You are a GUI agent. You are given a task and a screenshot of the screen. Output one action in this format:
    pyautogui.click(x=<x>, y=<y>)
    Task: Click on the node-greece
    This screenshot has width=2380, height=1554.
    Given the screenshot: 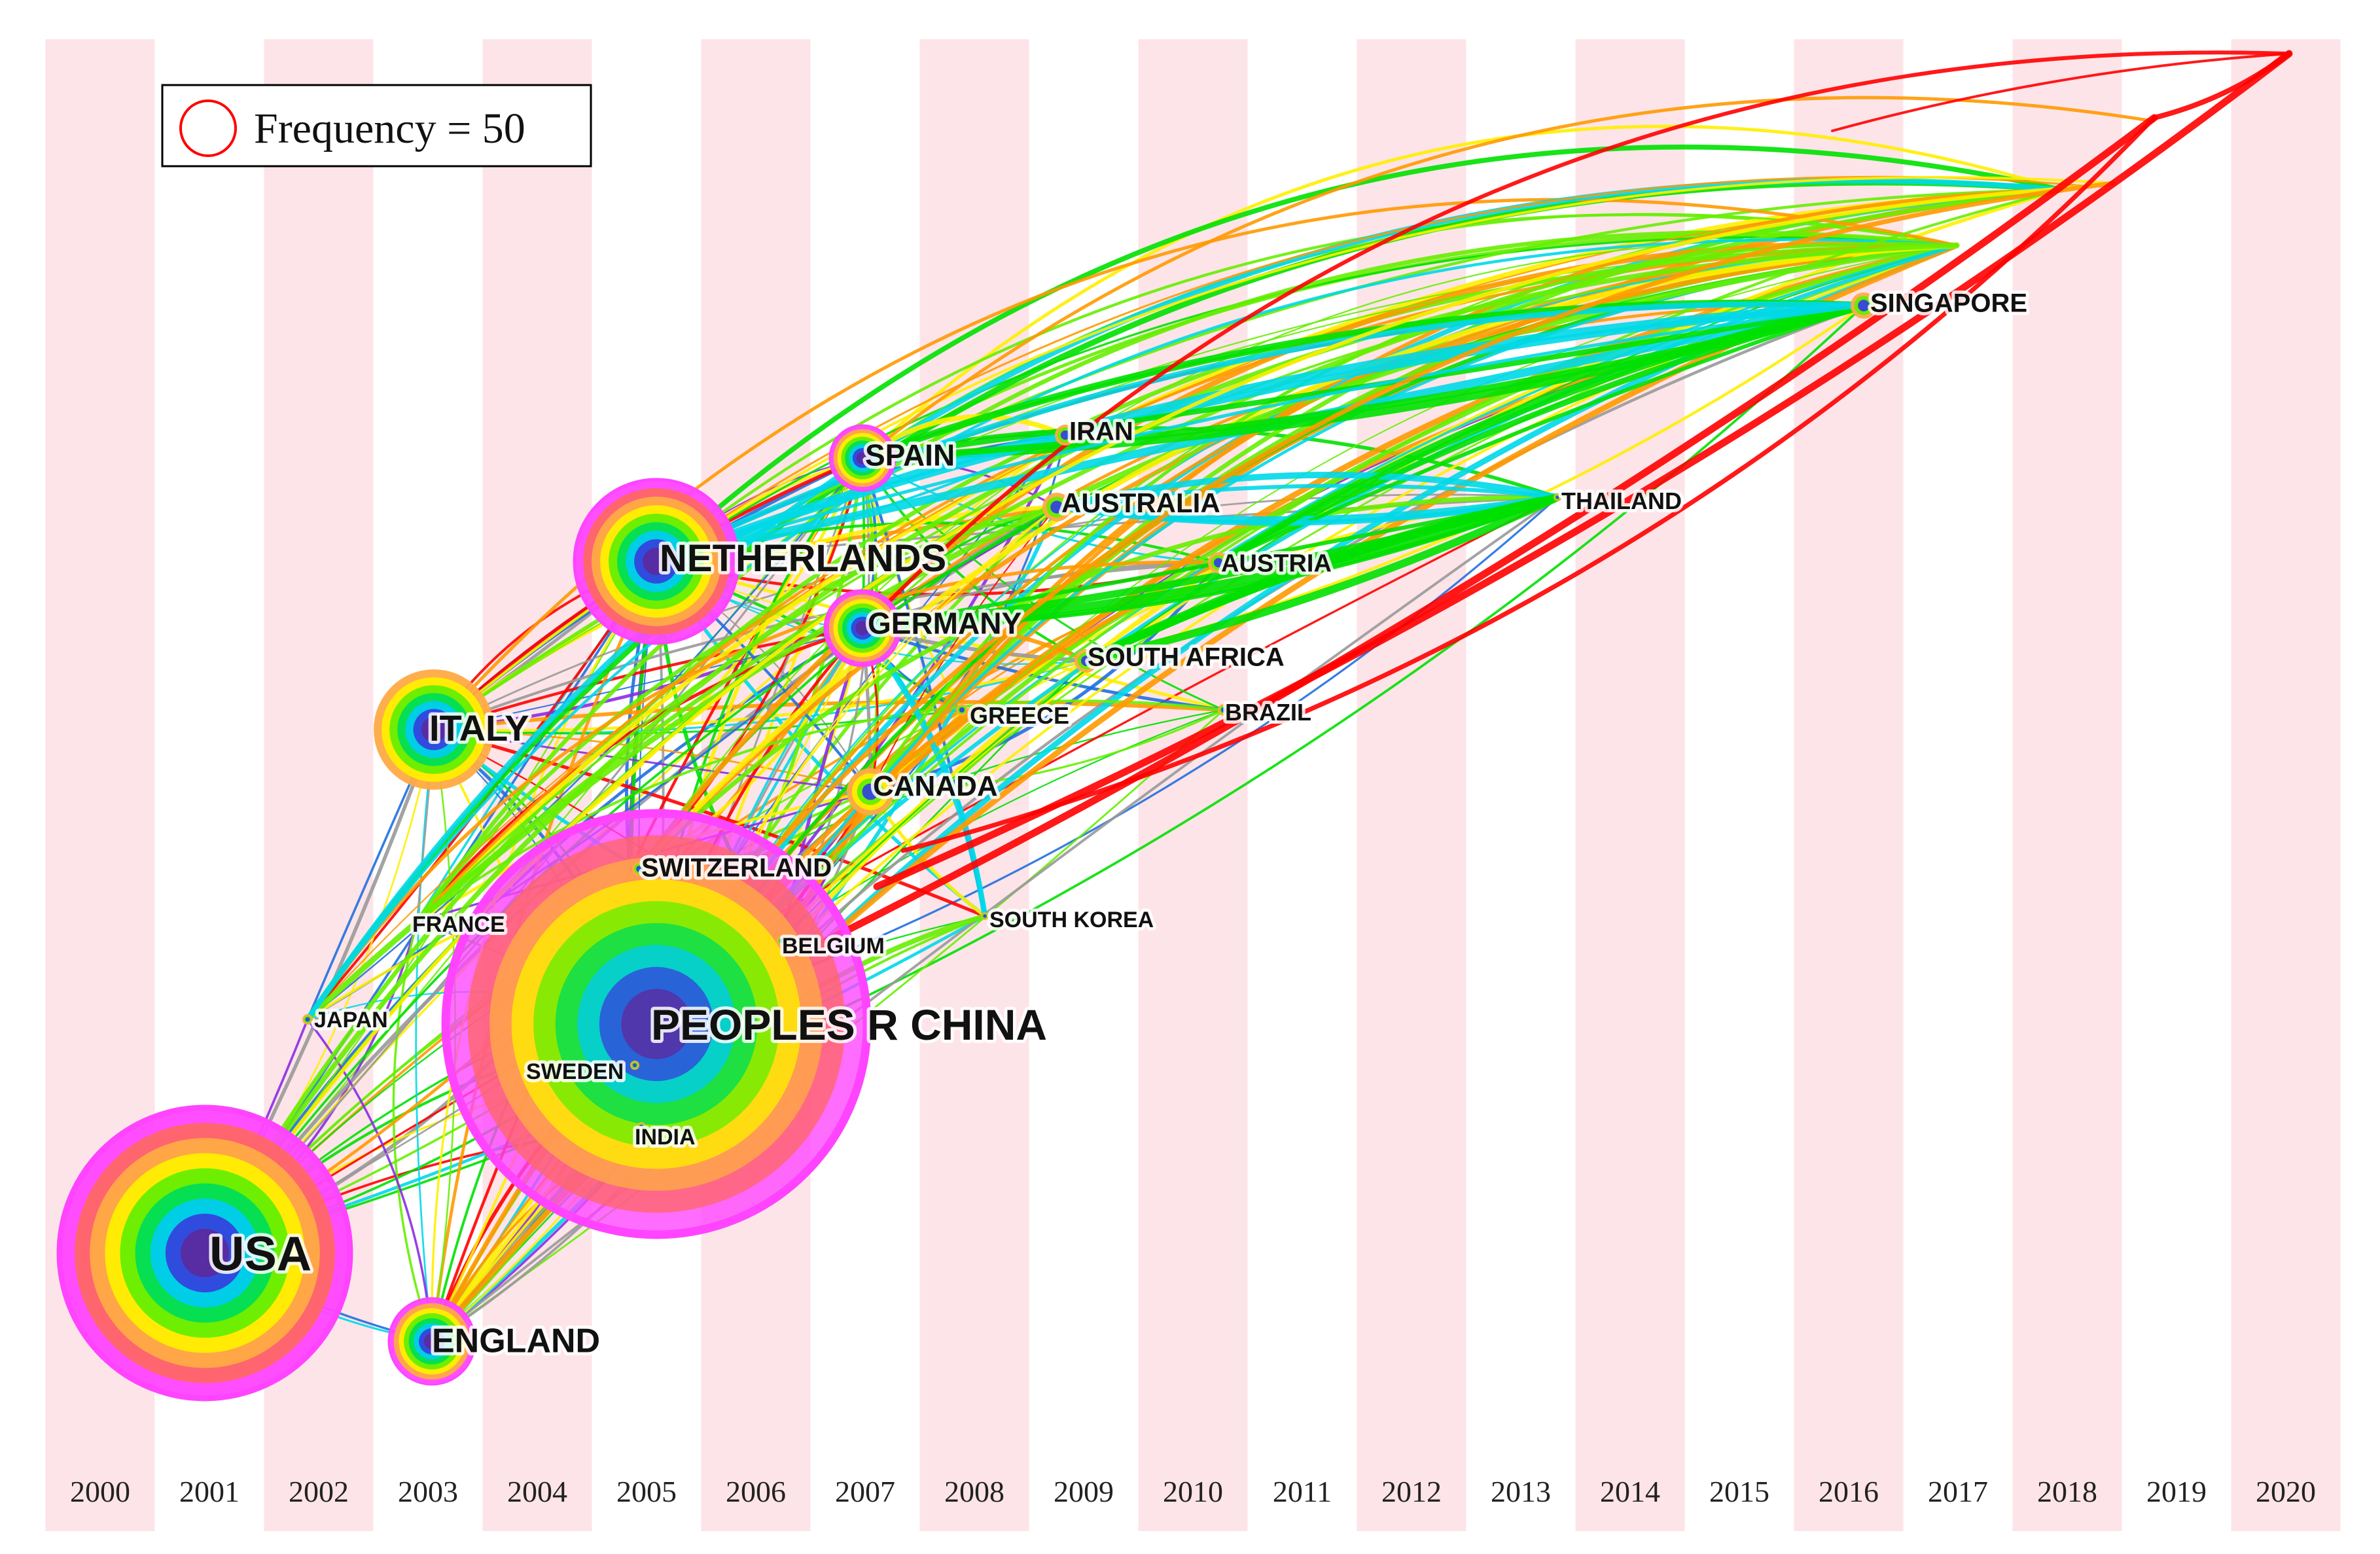 What is the action you would take?
    pyautogui.click(x=962, y=710)
    